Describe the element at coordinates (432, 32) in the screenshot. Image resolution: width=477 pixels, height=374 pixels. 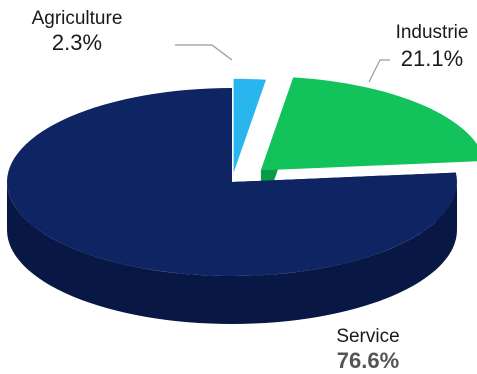
I see `slice-label-industrie: Industrie` at that location.